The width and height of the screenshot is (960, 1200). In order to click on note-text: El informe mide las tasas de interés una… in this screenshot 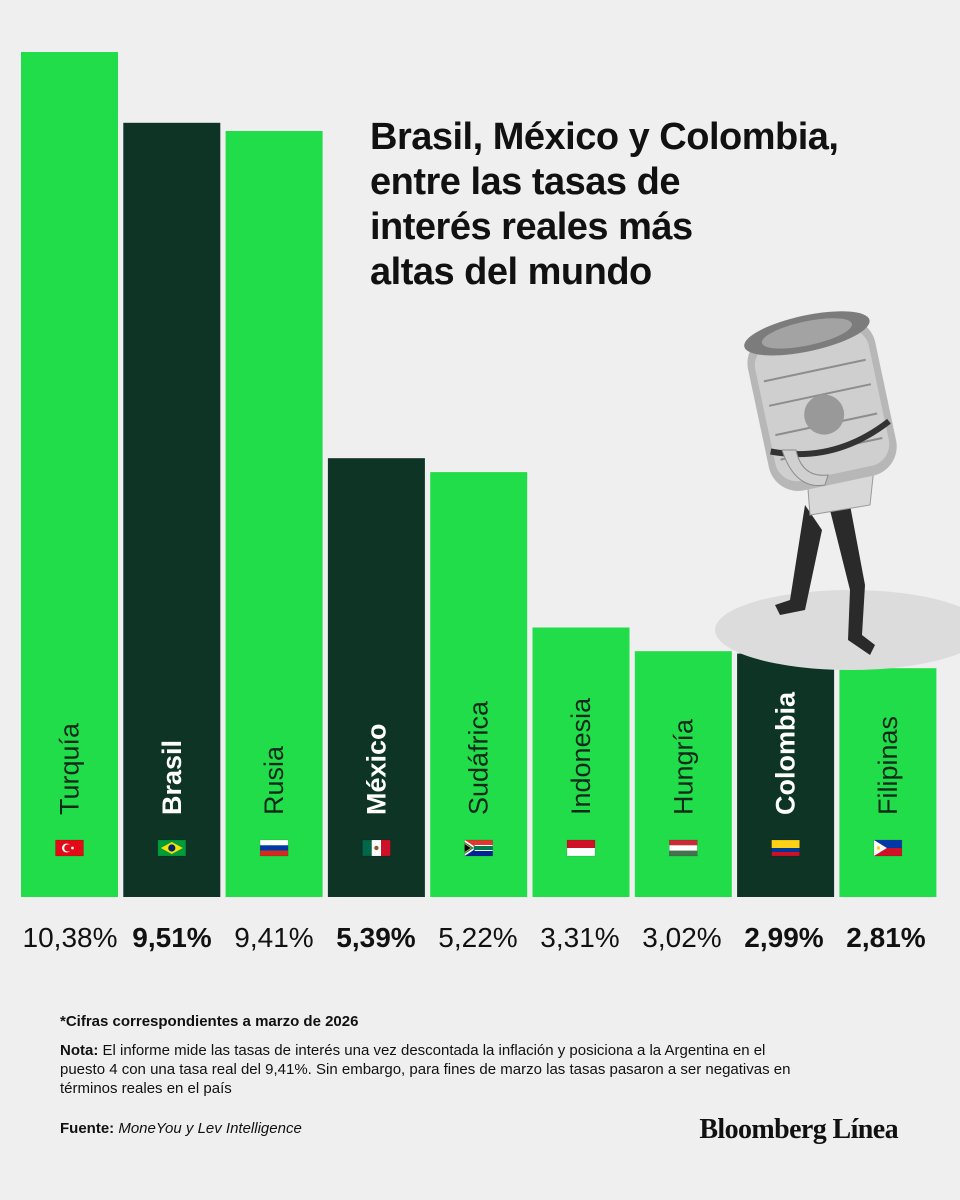, I will do `click(425, 1069)`.